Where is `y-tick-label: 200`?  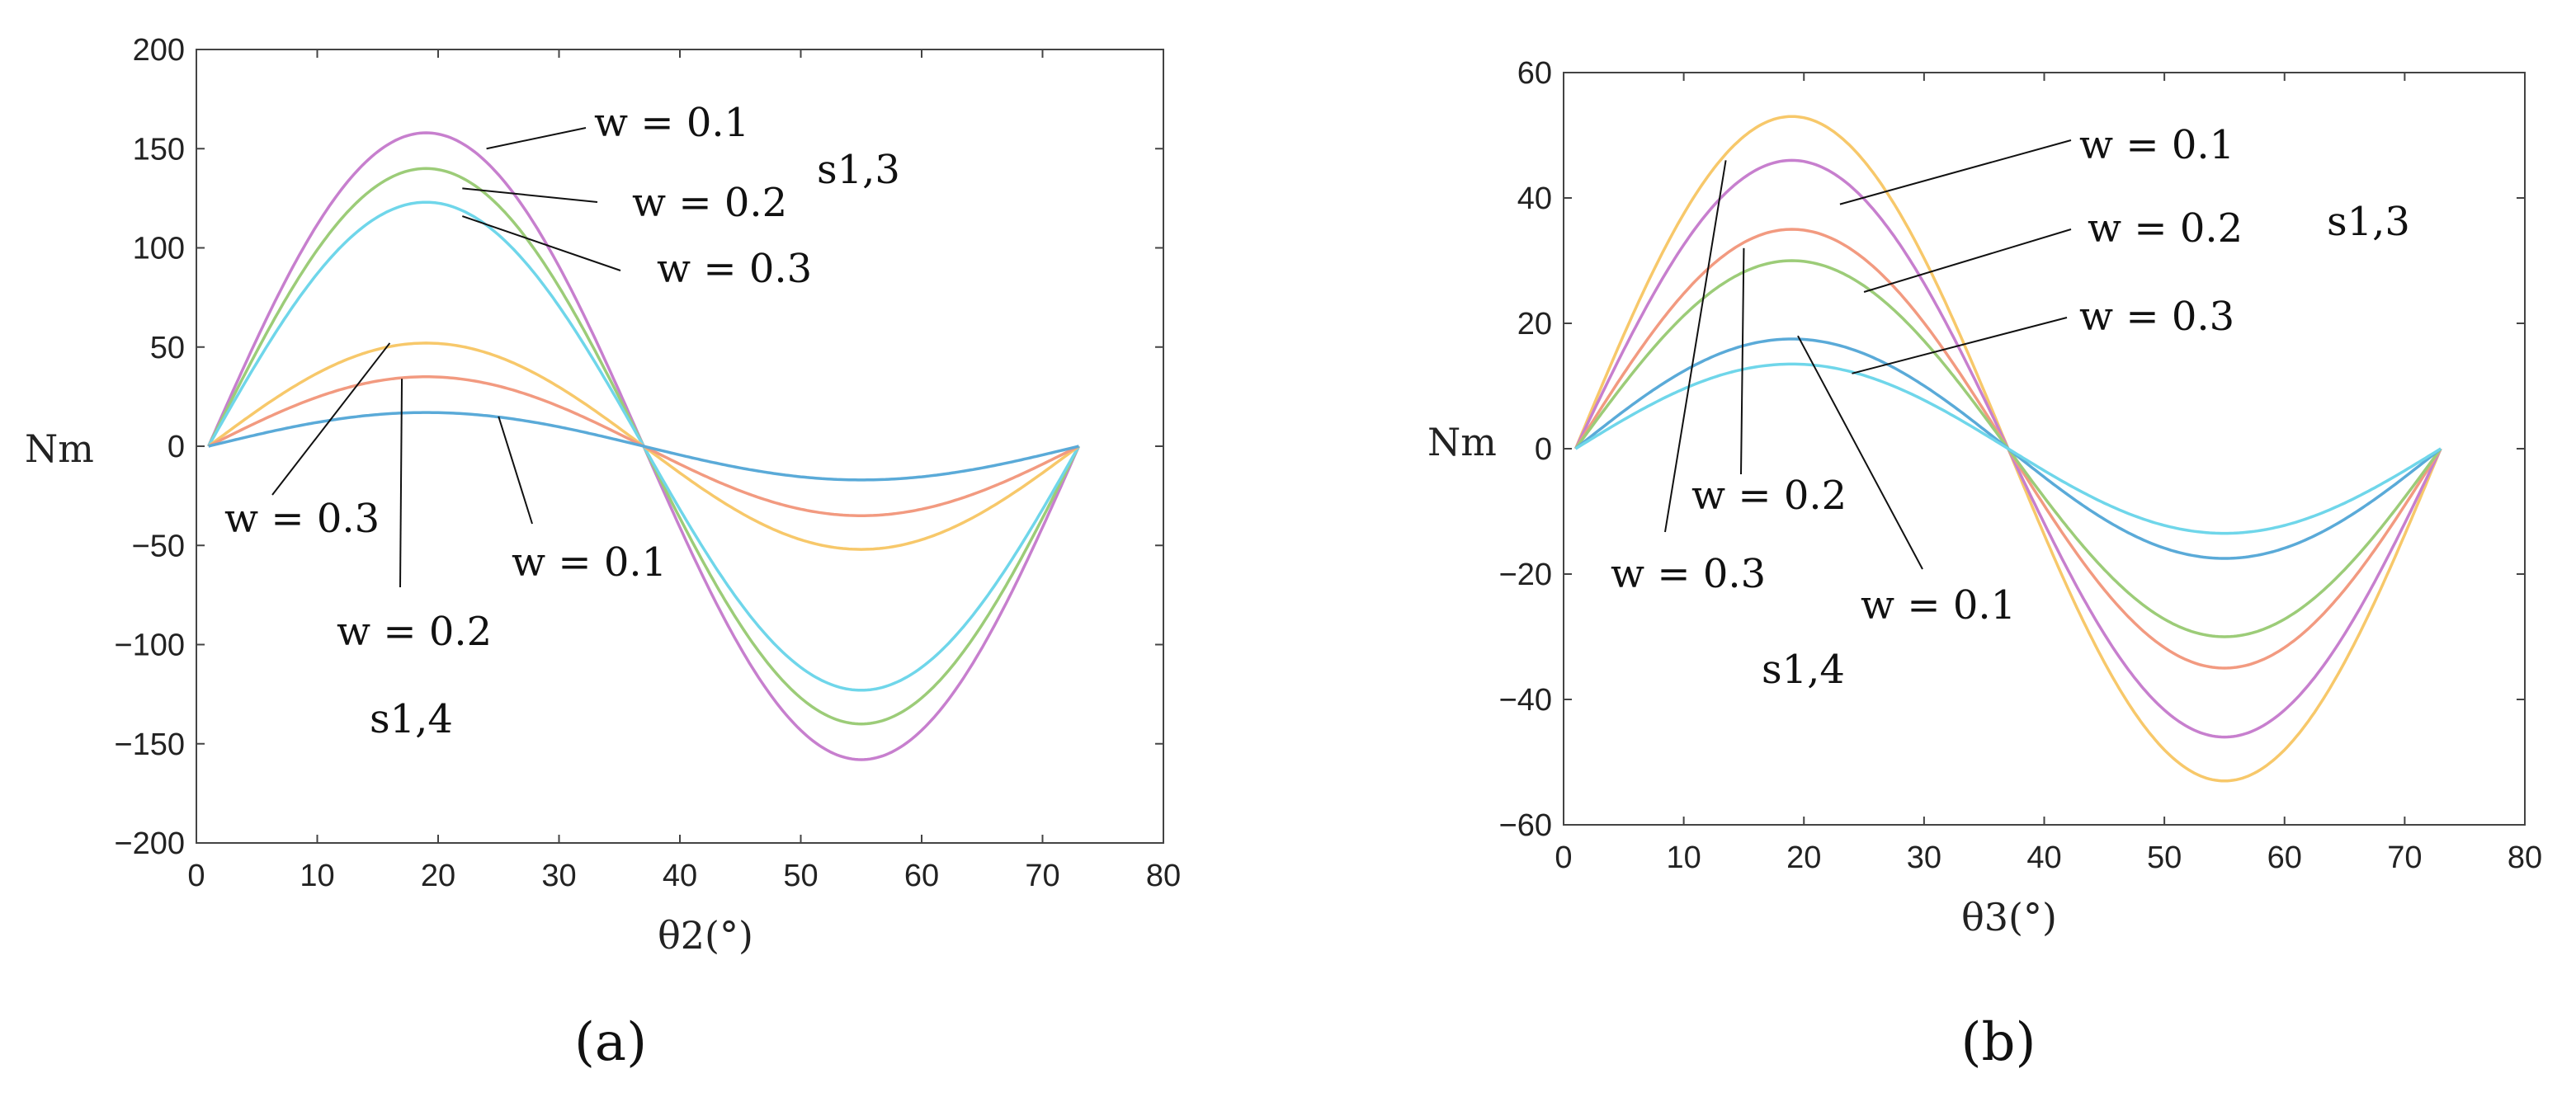 y-tick-label: 200 is located at coordinates (159, 50).